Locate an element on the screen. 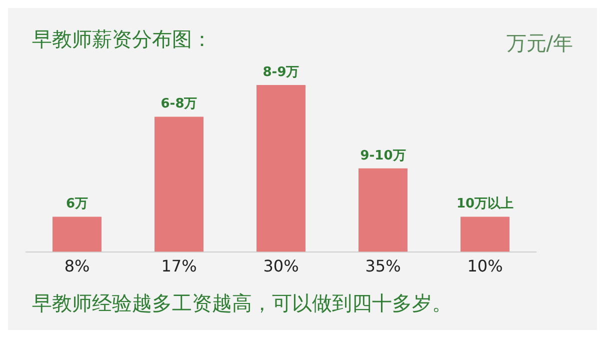 The image size is (605, 338). annotation: 10万以上 is located at coordinates (485, 204).